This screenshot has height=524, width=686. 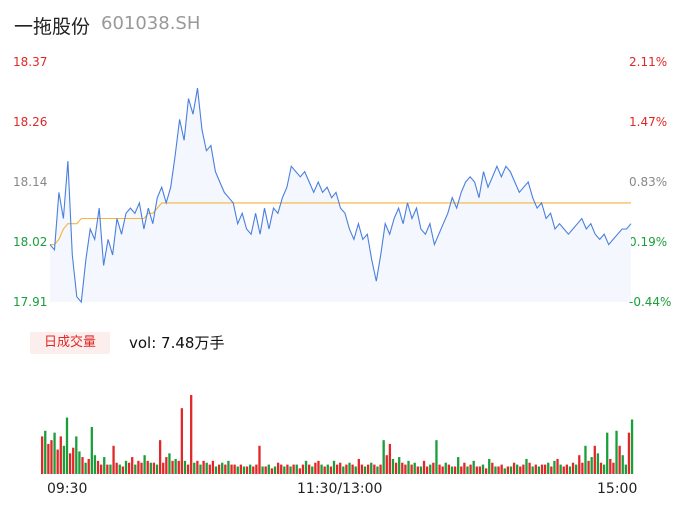 I want to click on price-tick-1: 18.26, so click(x=30, y=122).